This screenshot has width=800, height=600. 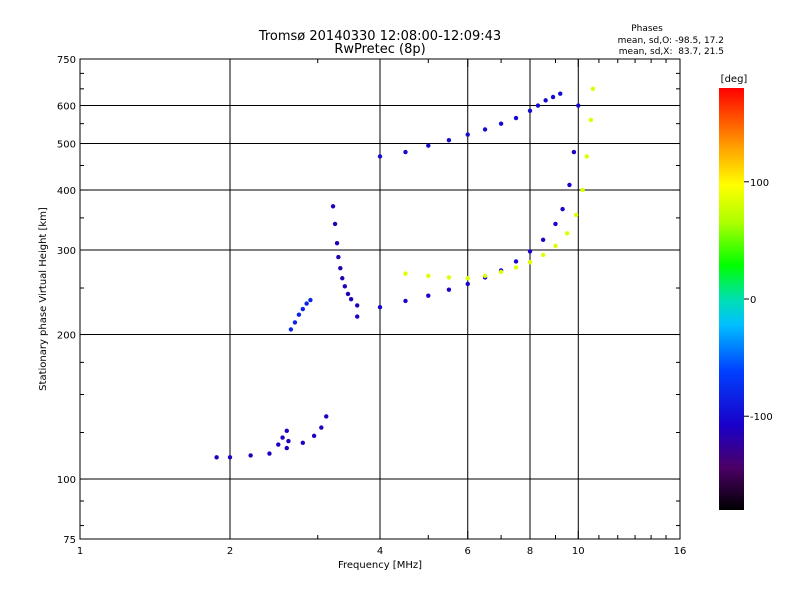 What do you see at coordinates (69, 540) in the screenshot?
I see `y-tick-label: 75` at bounding box center [69, 540].